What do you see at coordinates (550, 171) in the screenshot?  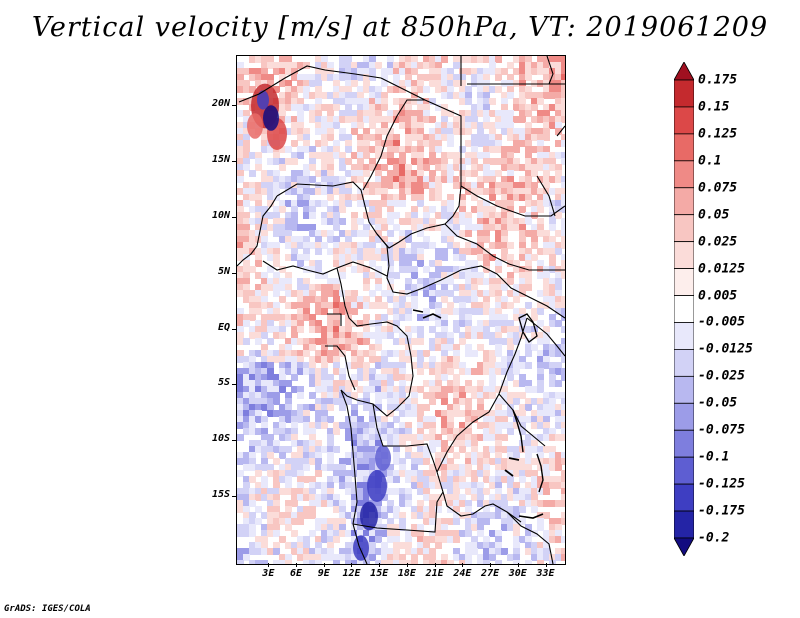 I see `border-ethiopia` at bounding box center [550, 171].